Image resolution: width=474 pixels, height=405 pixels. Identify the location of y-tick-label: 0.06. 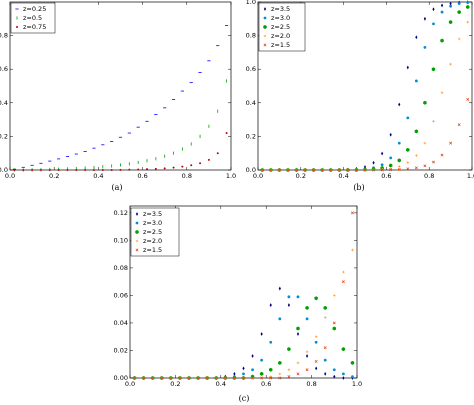
(121, 295).